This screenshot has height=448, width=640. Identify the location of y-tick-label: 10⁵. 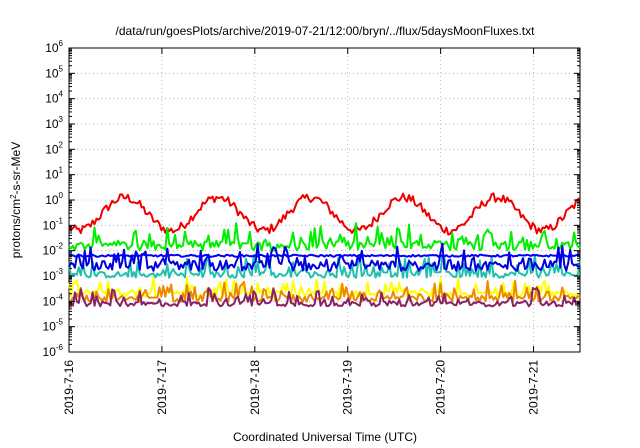
(54, 72).